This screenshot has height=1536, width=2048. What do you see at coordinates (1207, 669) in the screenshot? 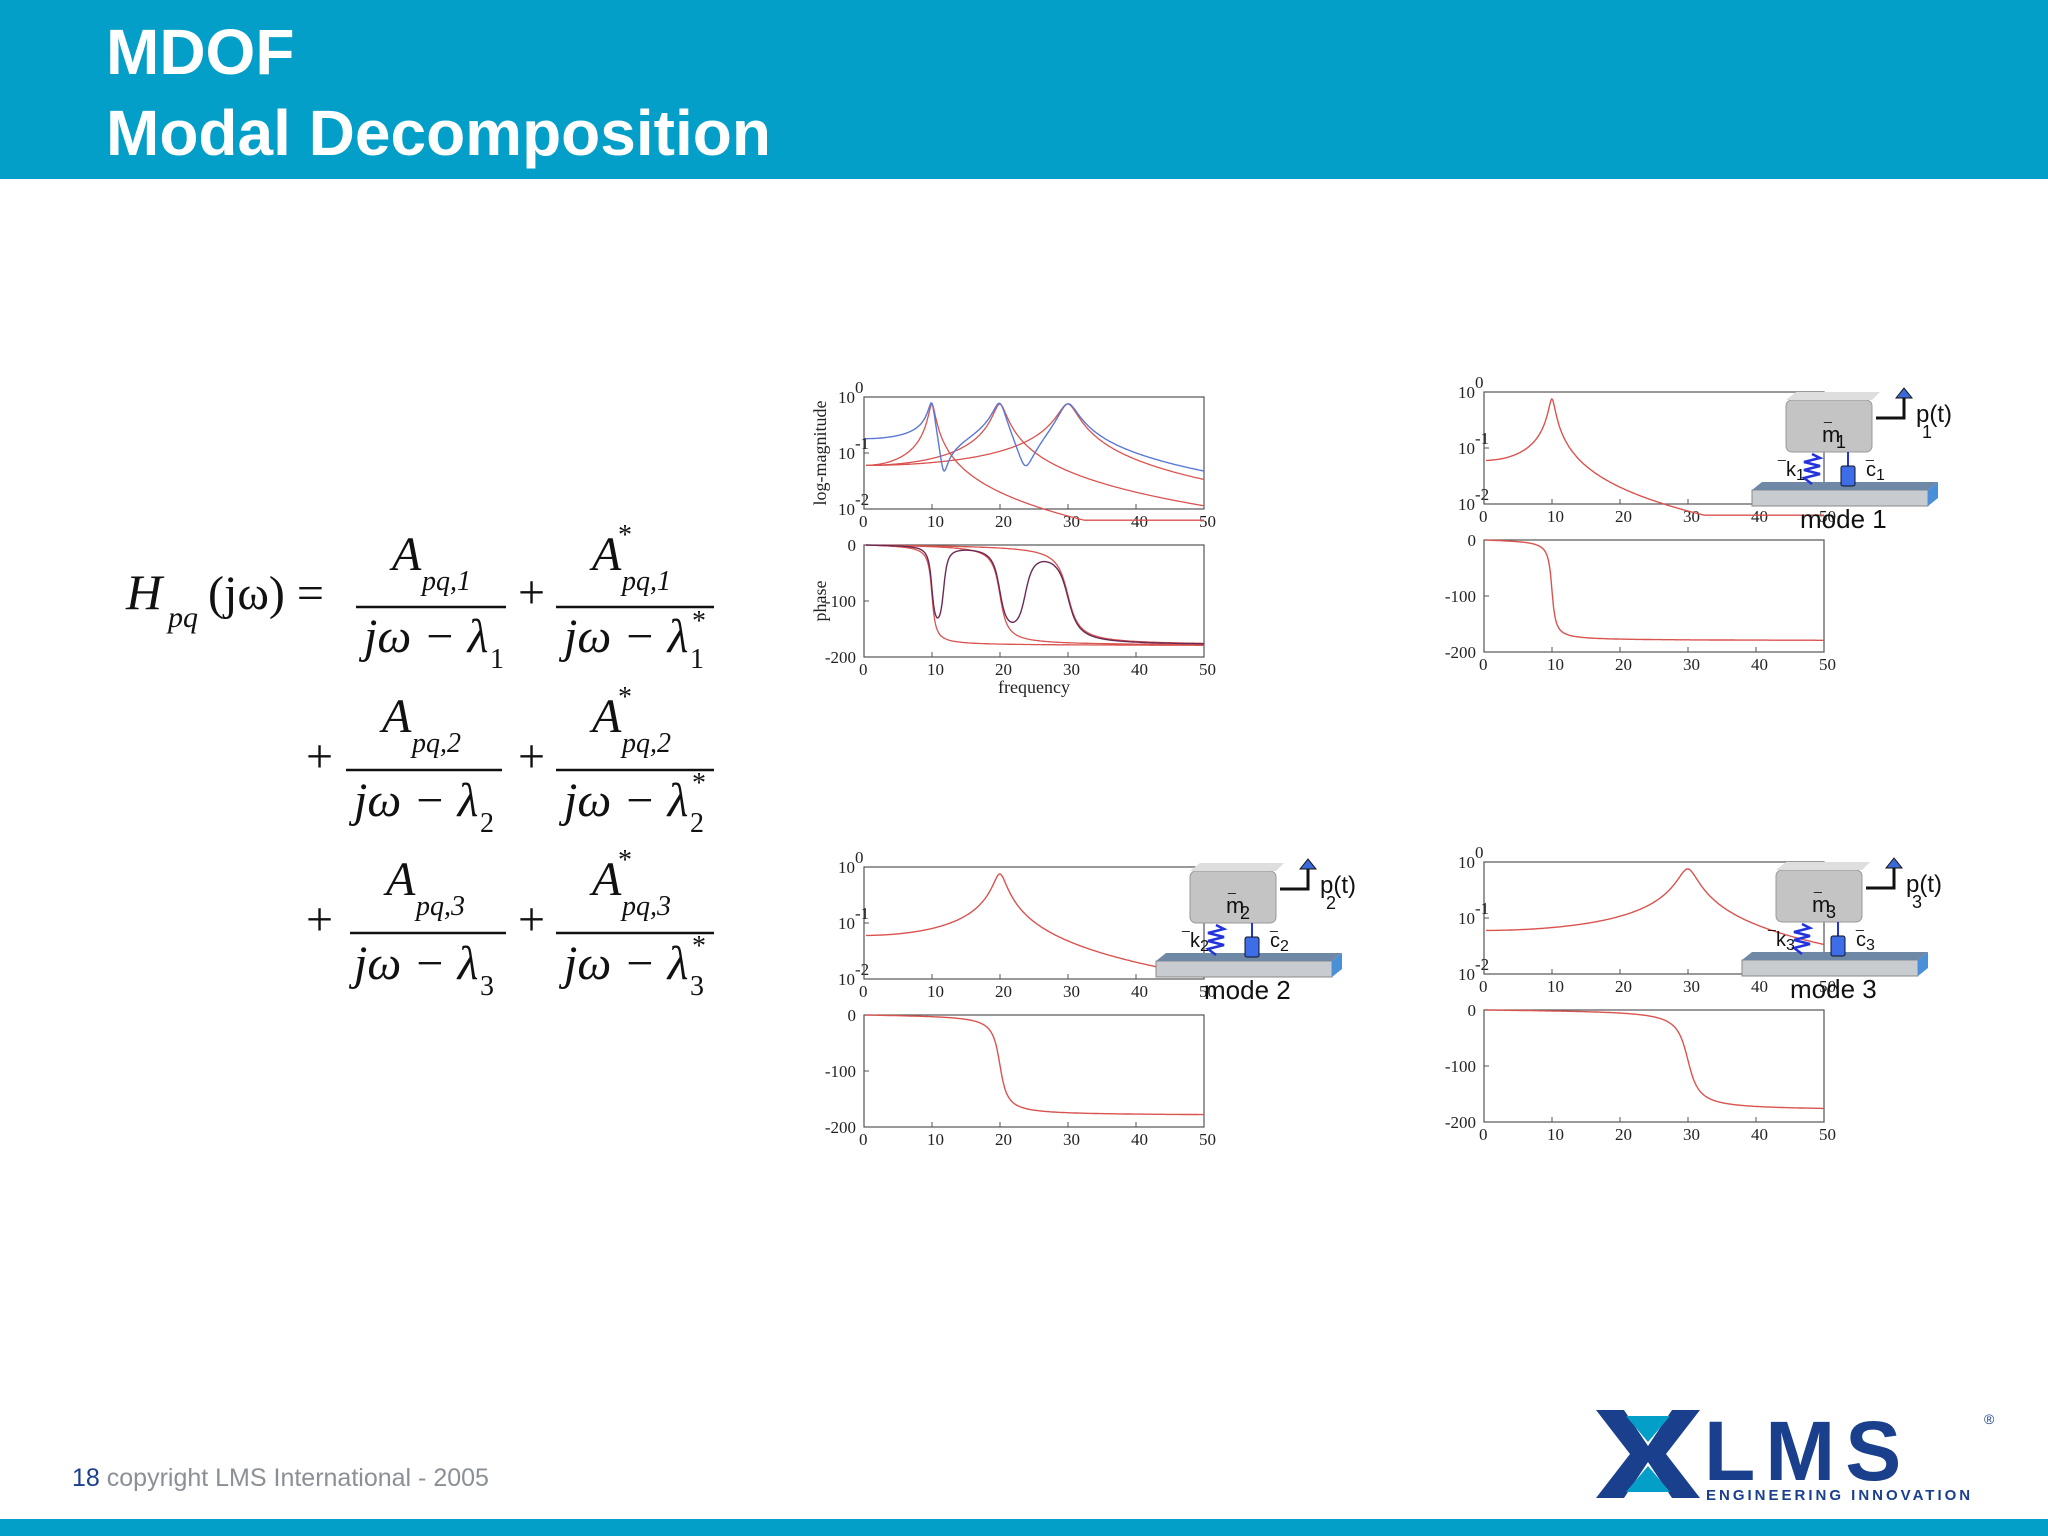
I see `x-tick-label: 50` at bounding box center [1207, 669].